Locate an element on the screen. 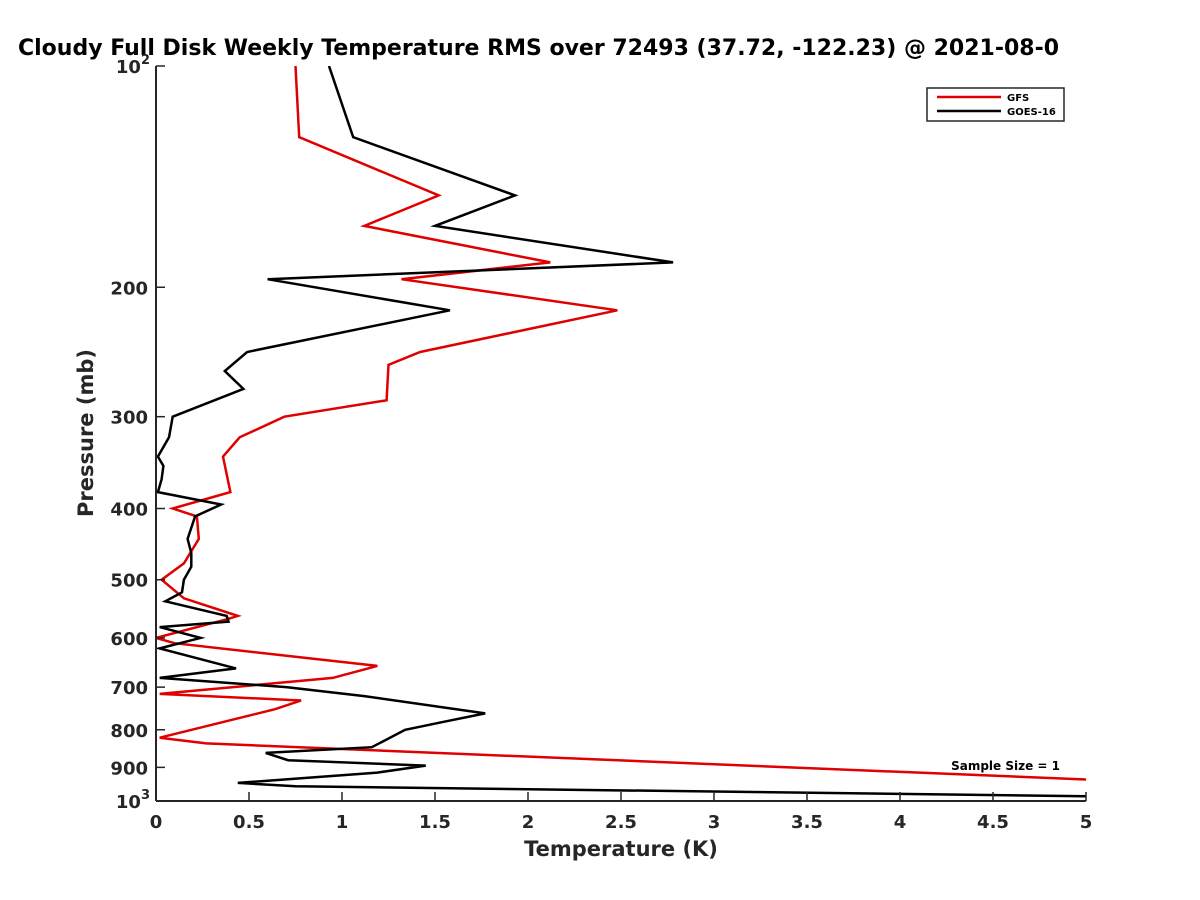 The height and width of the screenshot is (900, 1200). x-tick-label: 1 is located at coordinates (342, 822).